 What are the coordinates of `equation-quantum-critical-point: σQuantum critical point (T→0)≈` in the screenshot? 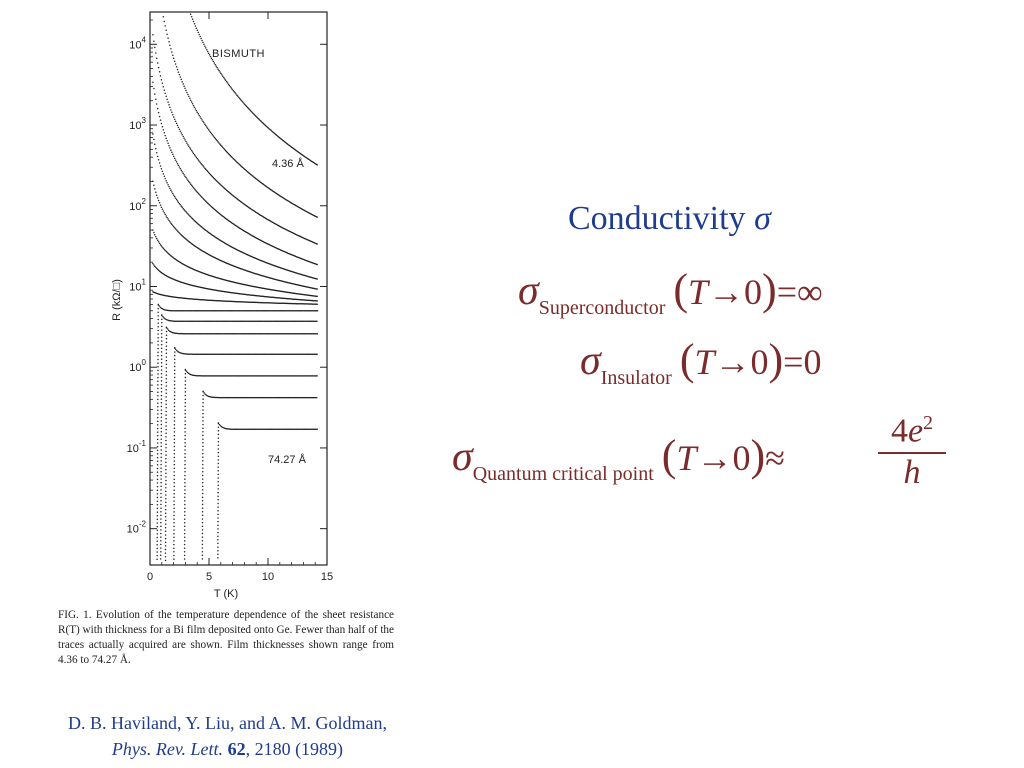 It's located at (618, 458).